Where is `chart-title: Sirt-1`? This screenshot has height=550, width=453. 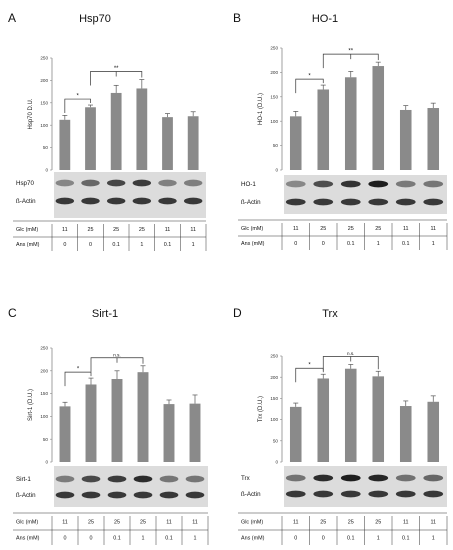
chart-title: Sirt-1 is located at coordinates (105, 314).